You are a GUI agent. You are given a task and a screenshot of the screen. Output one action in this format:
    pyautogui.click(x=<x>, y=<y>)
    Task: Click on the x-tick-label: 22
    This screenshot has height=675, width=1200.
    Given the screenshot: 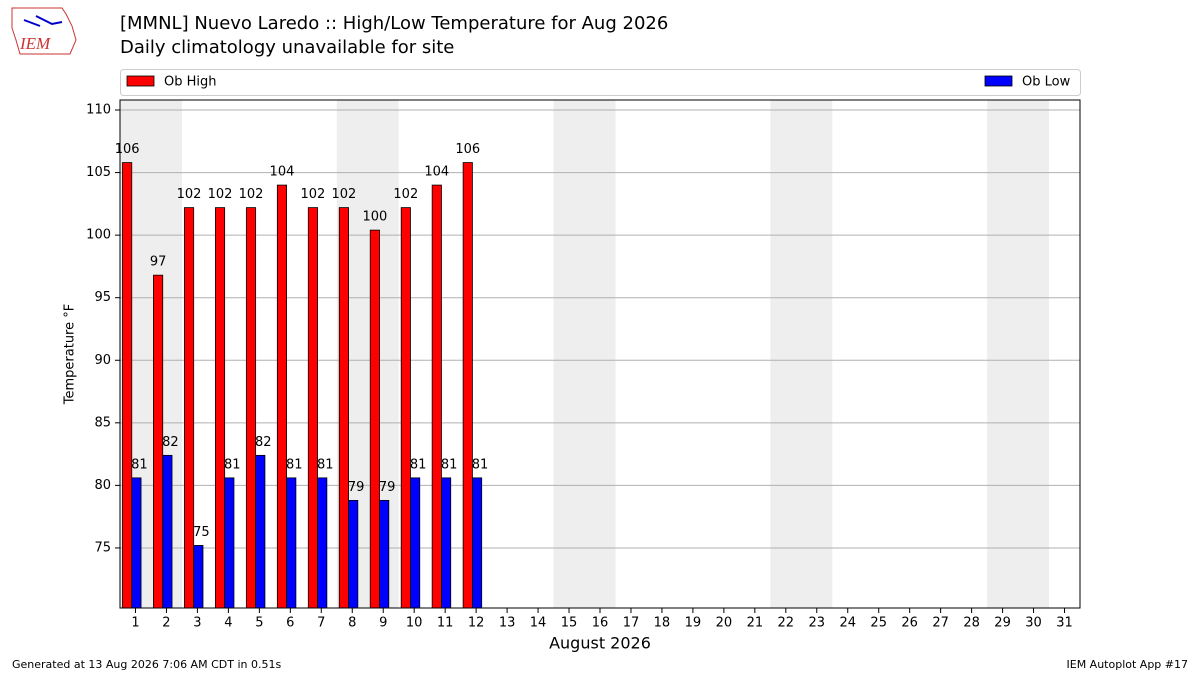 What is the action you would take?
    pyautogui.click(x=786, y=623)
    